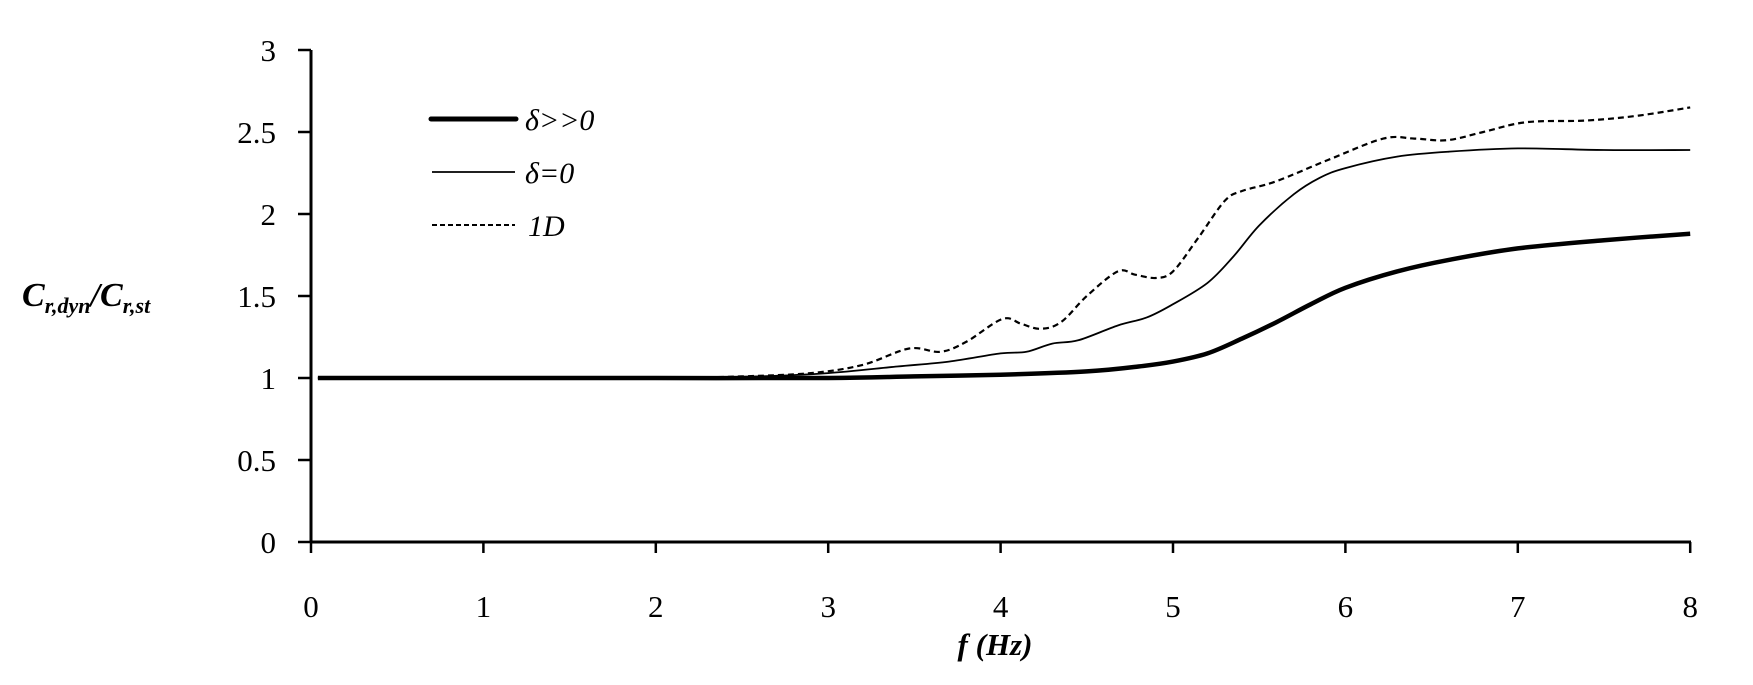  Describe the element at coordinates (1173, 606) in the screenshot. I see `x-tick-label: 5` at that location.